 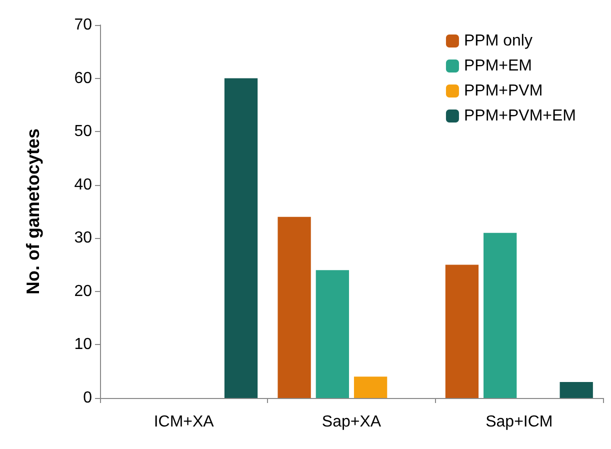 What do you see at coordinates (503, 91) in the screenshot?
I see `legend-label: PPM+PVM` at bounding box center [503, 91].